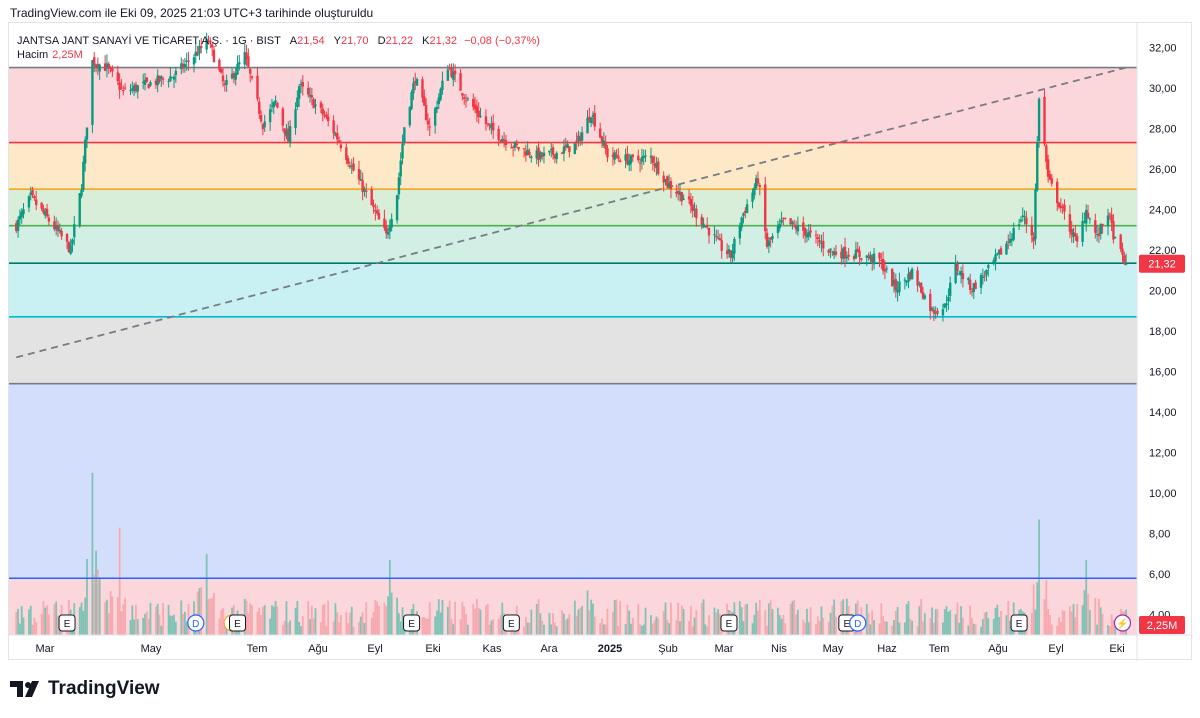 The height and width of the screenshot is (718, 1200). Describe the element at coordinates (1122, 623) in the screenshot. I see `event-marker: ⚡` at that location.